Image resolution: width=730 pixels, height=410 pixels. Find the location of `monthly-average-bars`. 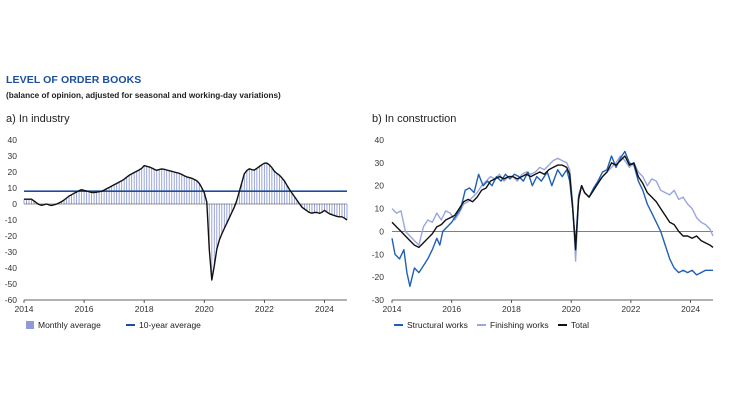

monthly-average-bars is located at coordinates (185, 221).